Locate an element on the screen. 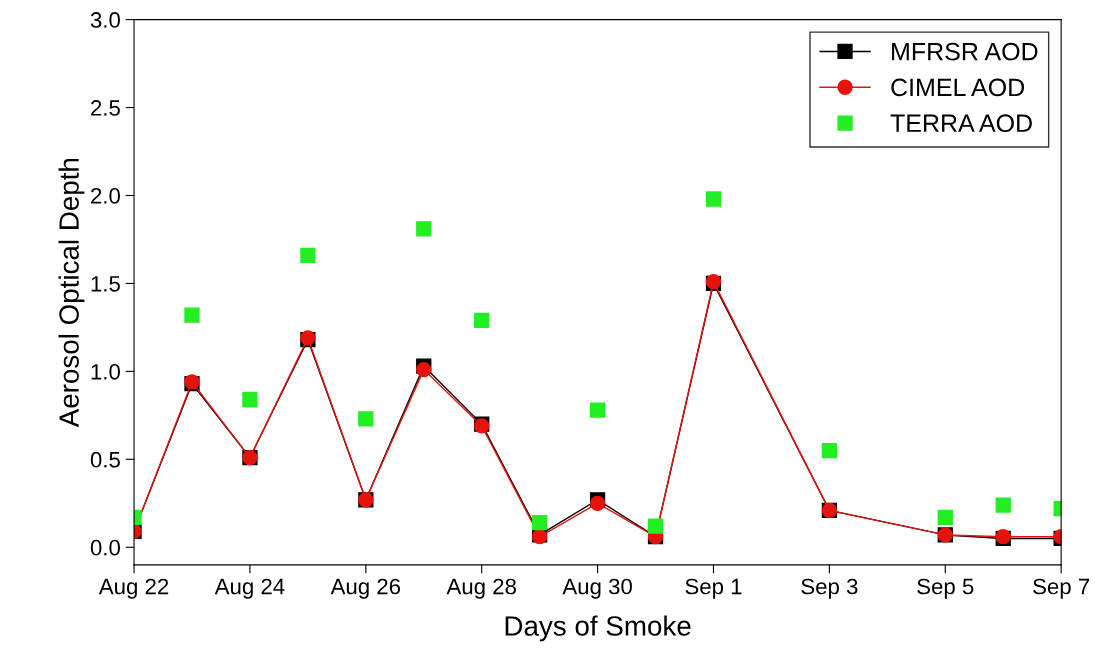 This screenshot has width=1117, height=653. y-axis-title: Aerosol Optical Depth is located at coordinates (71, 293).